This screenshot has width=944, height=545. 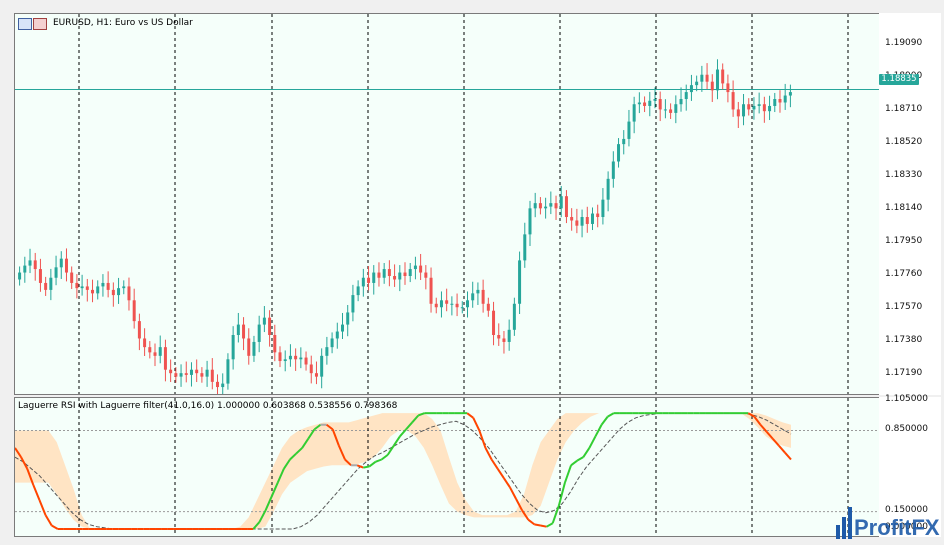 I want to click on price-tick-label: 1.17380, so click(x=904, y=339).